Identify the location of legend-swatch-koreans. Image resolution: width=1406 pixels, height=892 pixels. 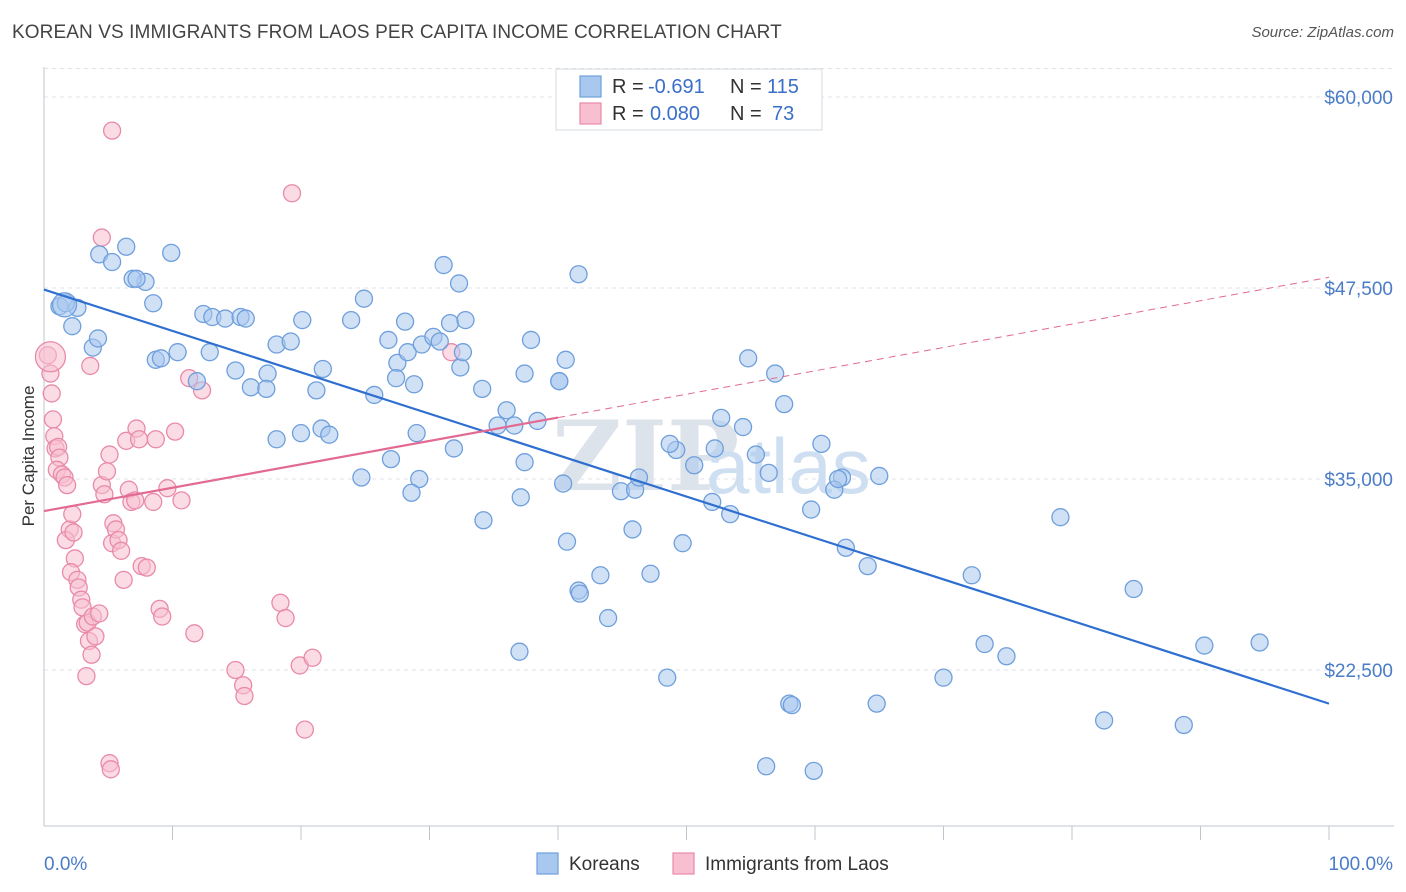
(547, 863).